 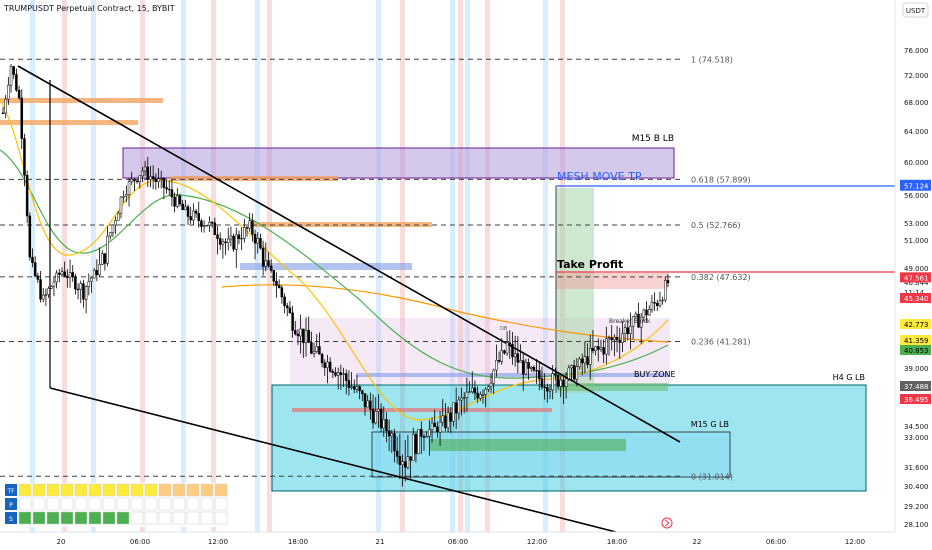 I want to click on indicator-panel: TF PS, so click(x=116, y=505).